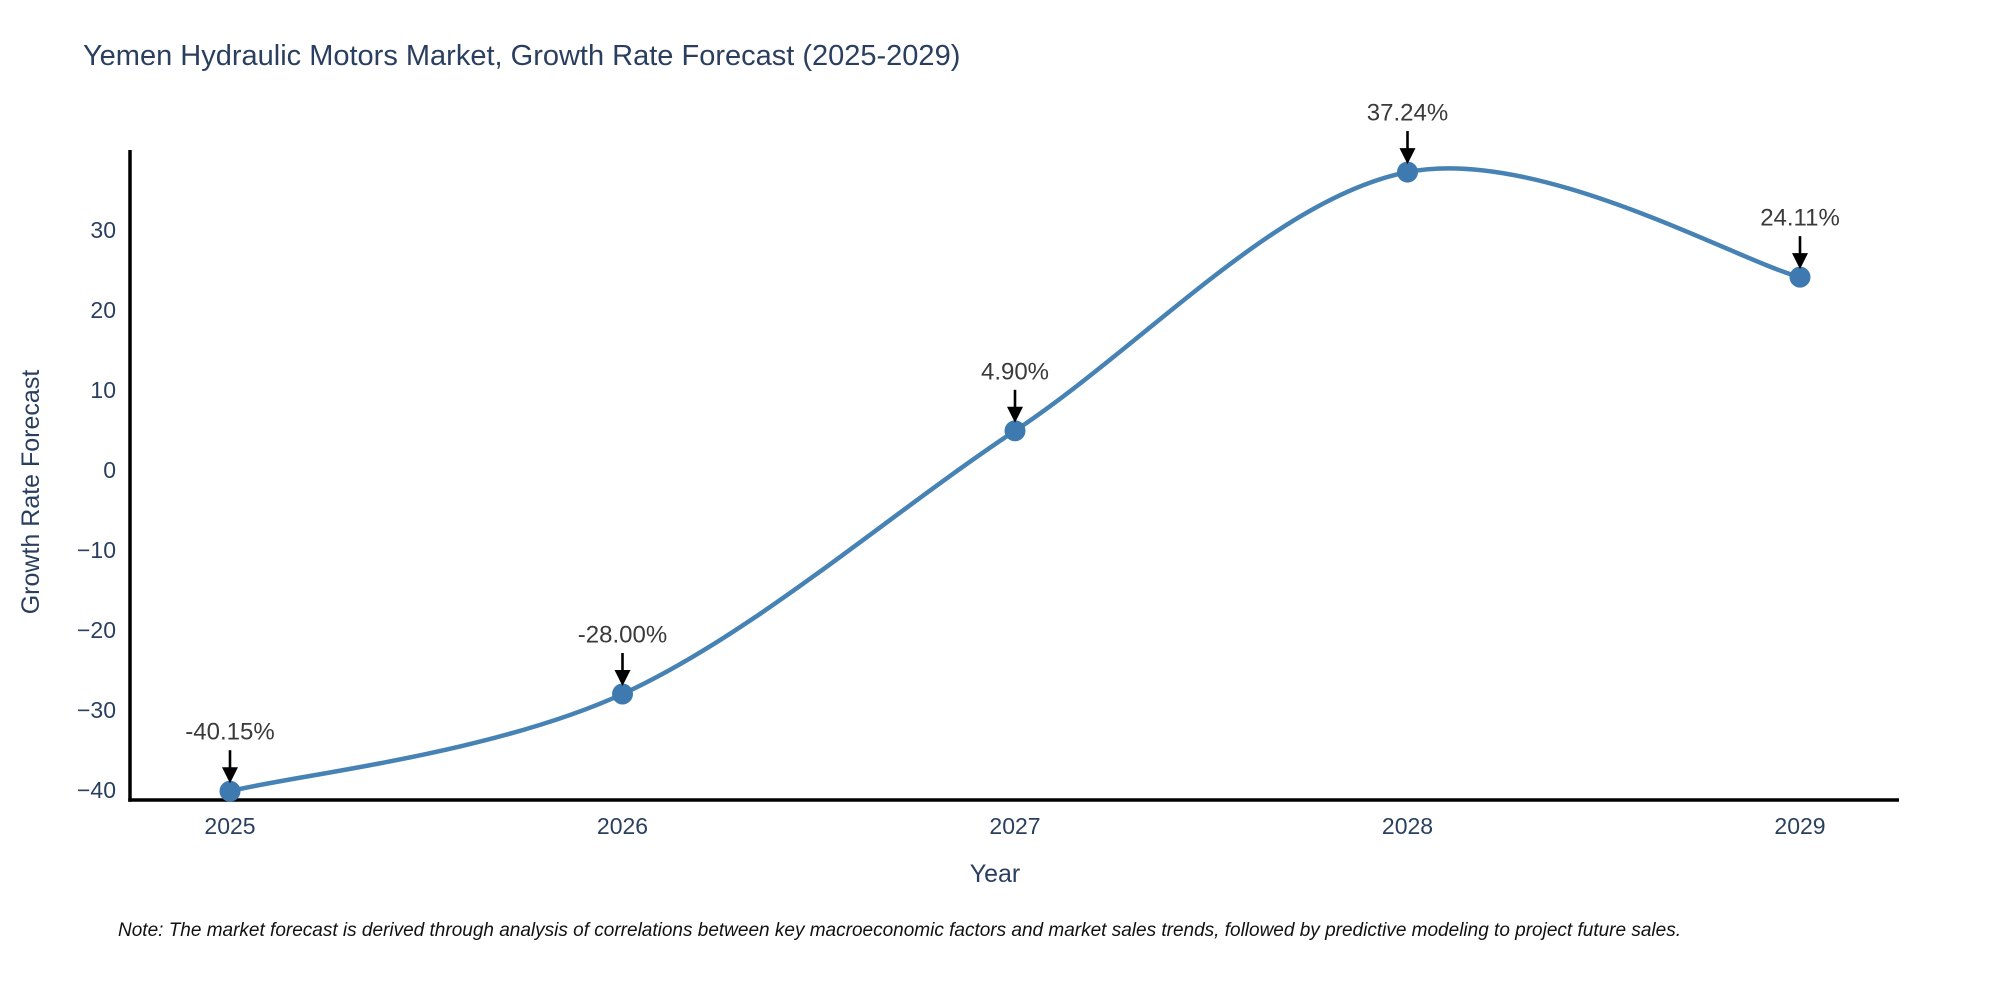 Image resolution: width=2000 pixels, height=1000 pixels. I want to click on y-tick-label: −40, so click(96, 790).